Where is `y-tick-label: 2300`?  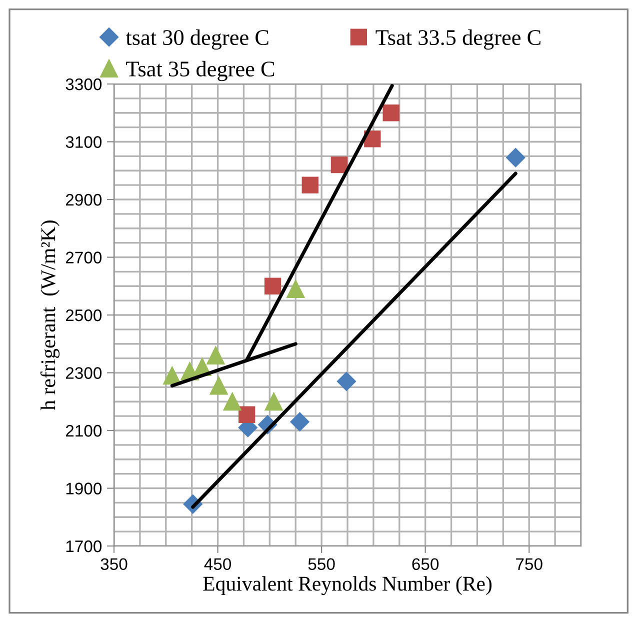
y-tick-label: 2300 is located at coordinates (84, 373).